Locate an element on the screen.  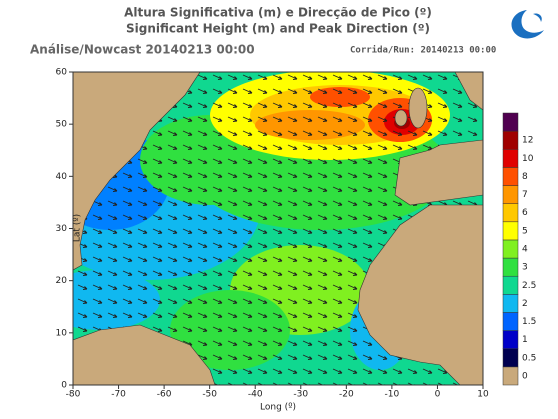
colorbar-label: 2.5 is located at coordinates (529, 286).